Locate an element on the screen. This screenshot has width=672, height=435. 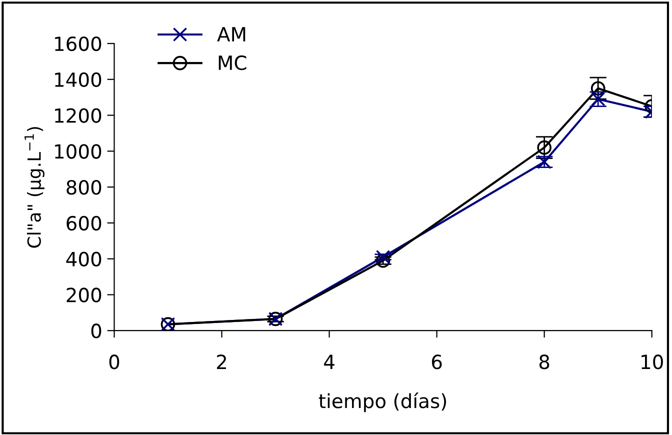
y-tick-label: 1200 is located at coordinates (78, 115).